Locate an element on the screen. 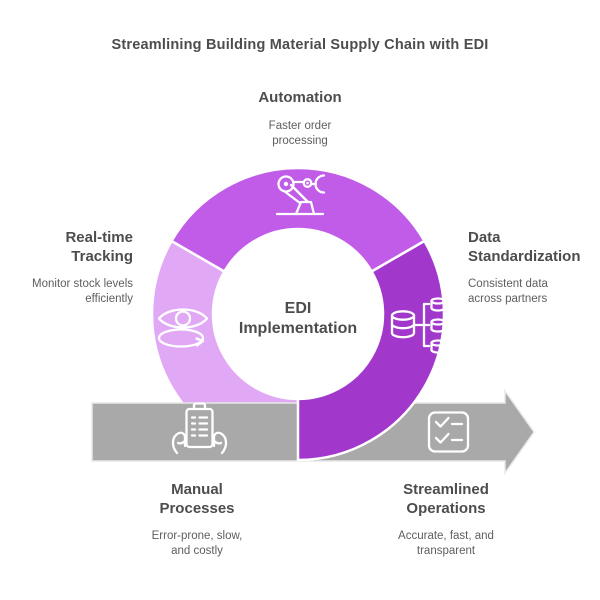 This screenshot has height=600, width=600. label-real-time-tracking: Real-time Tracking is located at coordinates (99, 247).